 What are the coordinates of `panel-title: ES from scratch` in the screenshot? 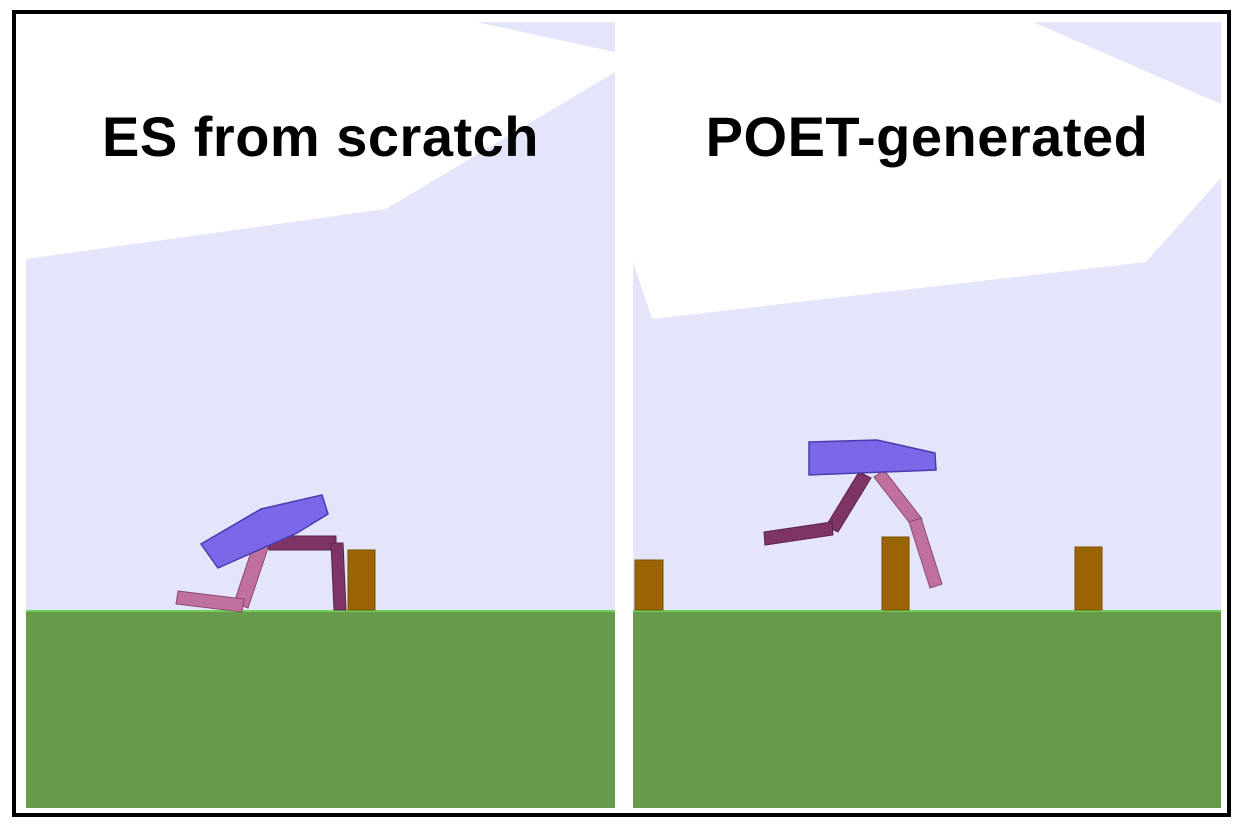 It's located at (320, 136).